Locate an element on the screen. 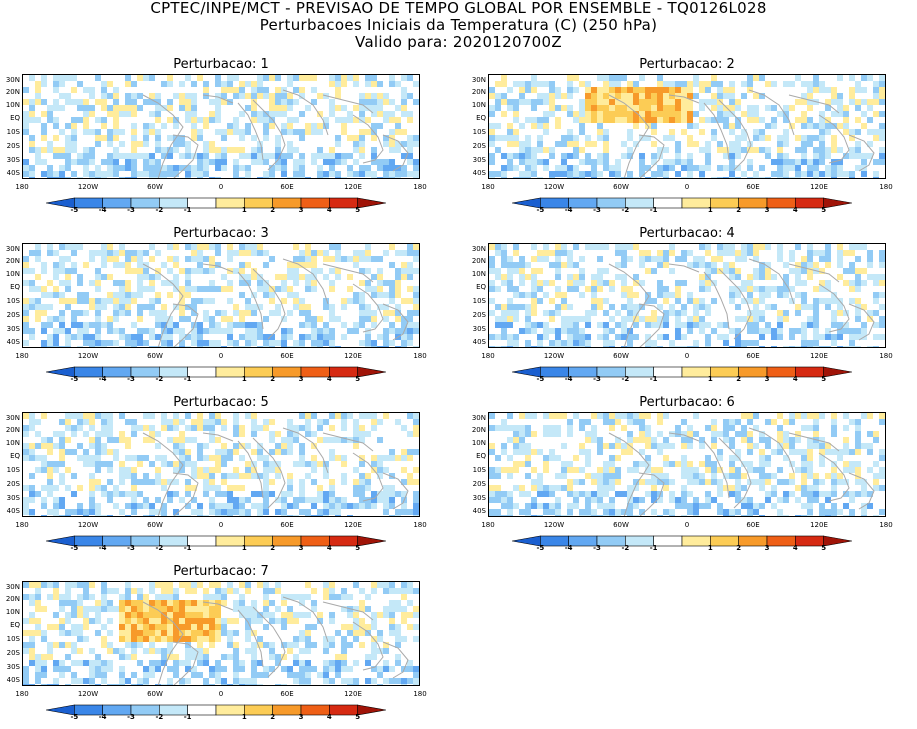  panel-title: Perturbacao: 4 is located at coordinates (687, 233).